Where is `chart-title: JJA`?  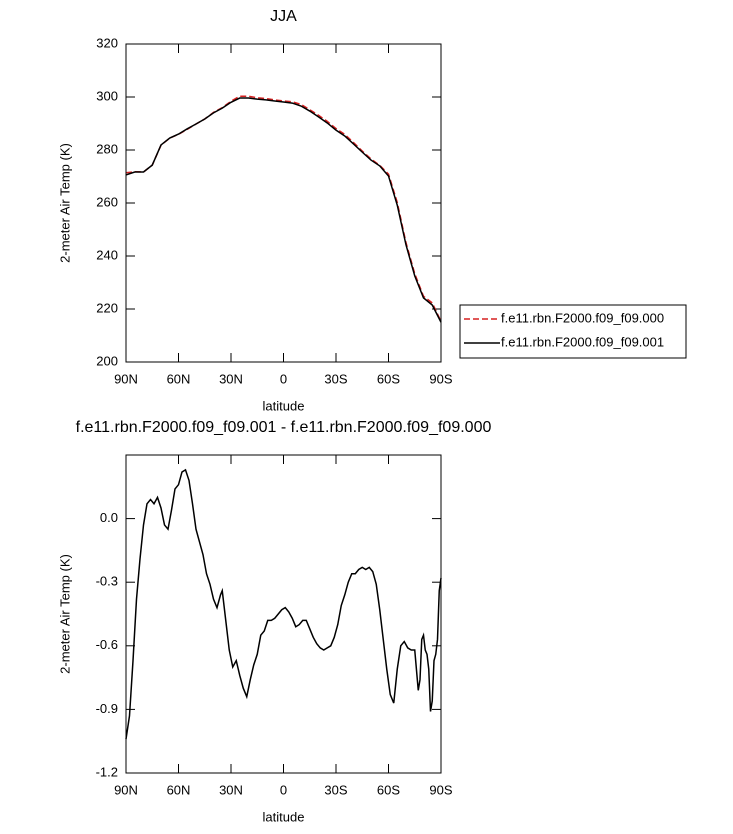 chart-title: JJA is located at coordinates (283, 16).